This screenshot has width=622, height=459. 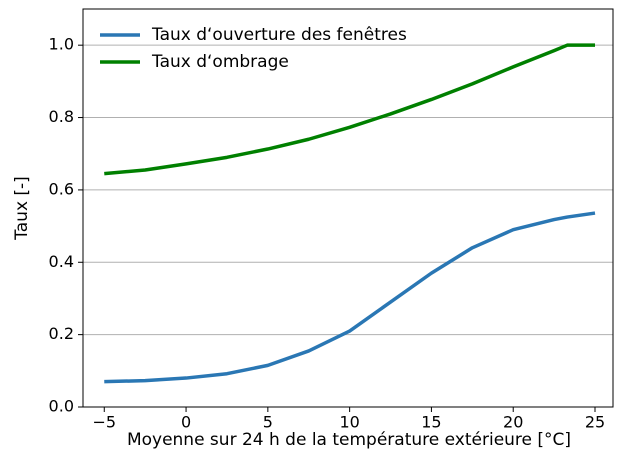 What do you see at coordinates (186, 422) in the screenshot?
I see `x-tick-label: 0` at bounding box center [186, 422].